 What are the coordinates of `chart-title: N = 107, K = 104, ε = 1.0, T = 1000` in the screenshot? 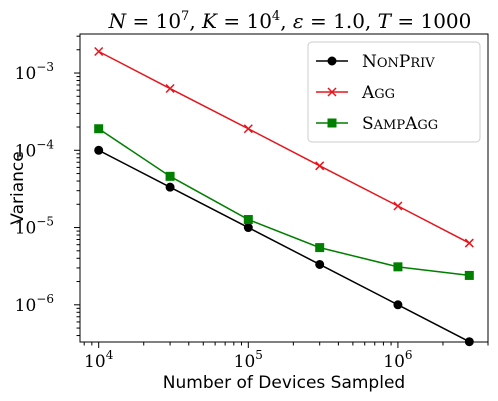 It's located at (290, 21).